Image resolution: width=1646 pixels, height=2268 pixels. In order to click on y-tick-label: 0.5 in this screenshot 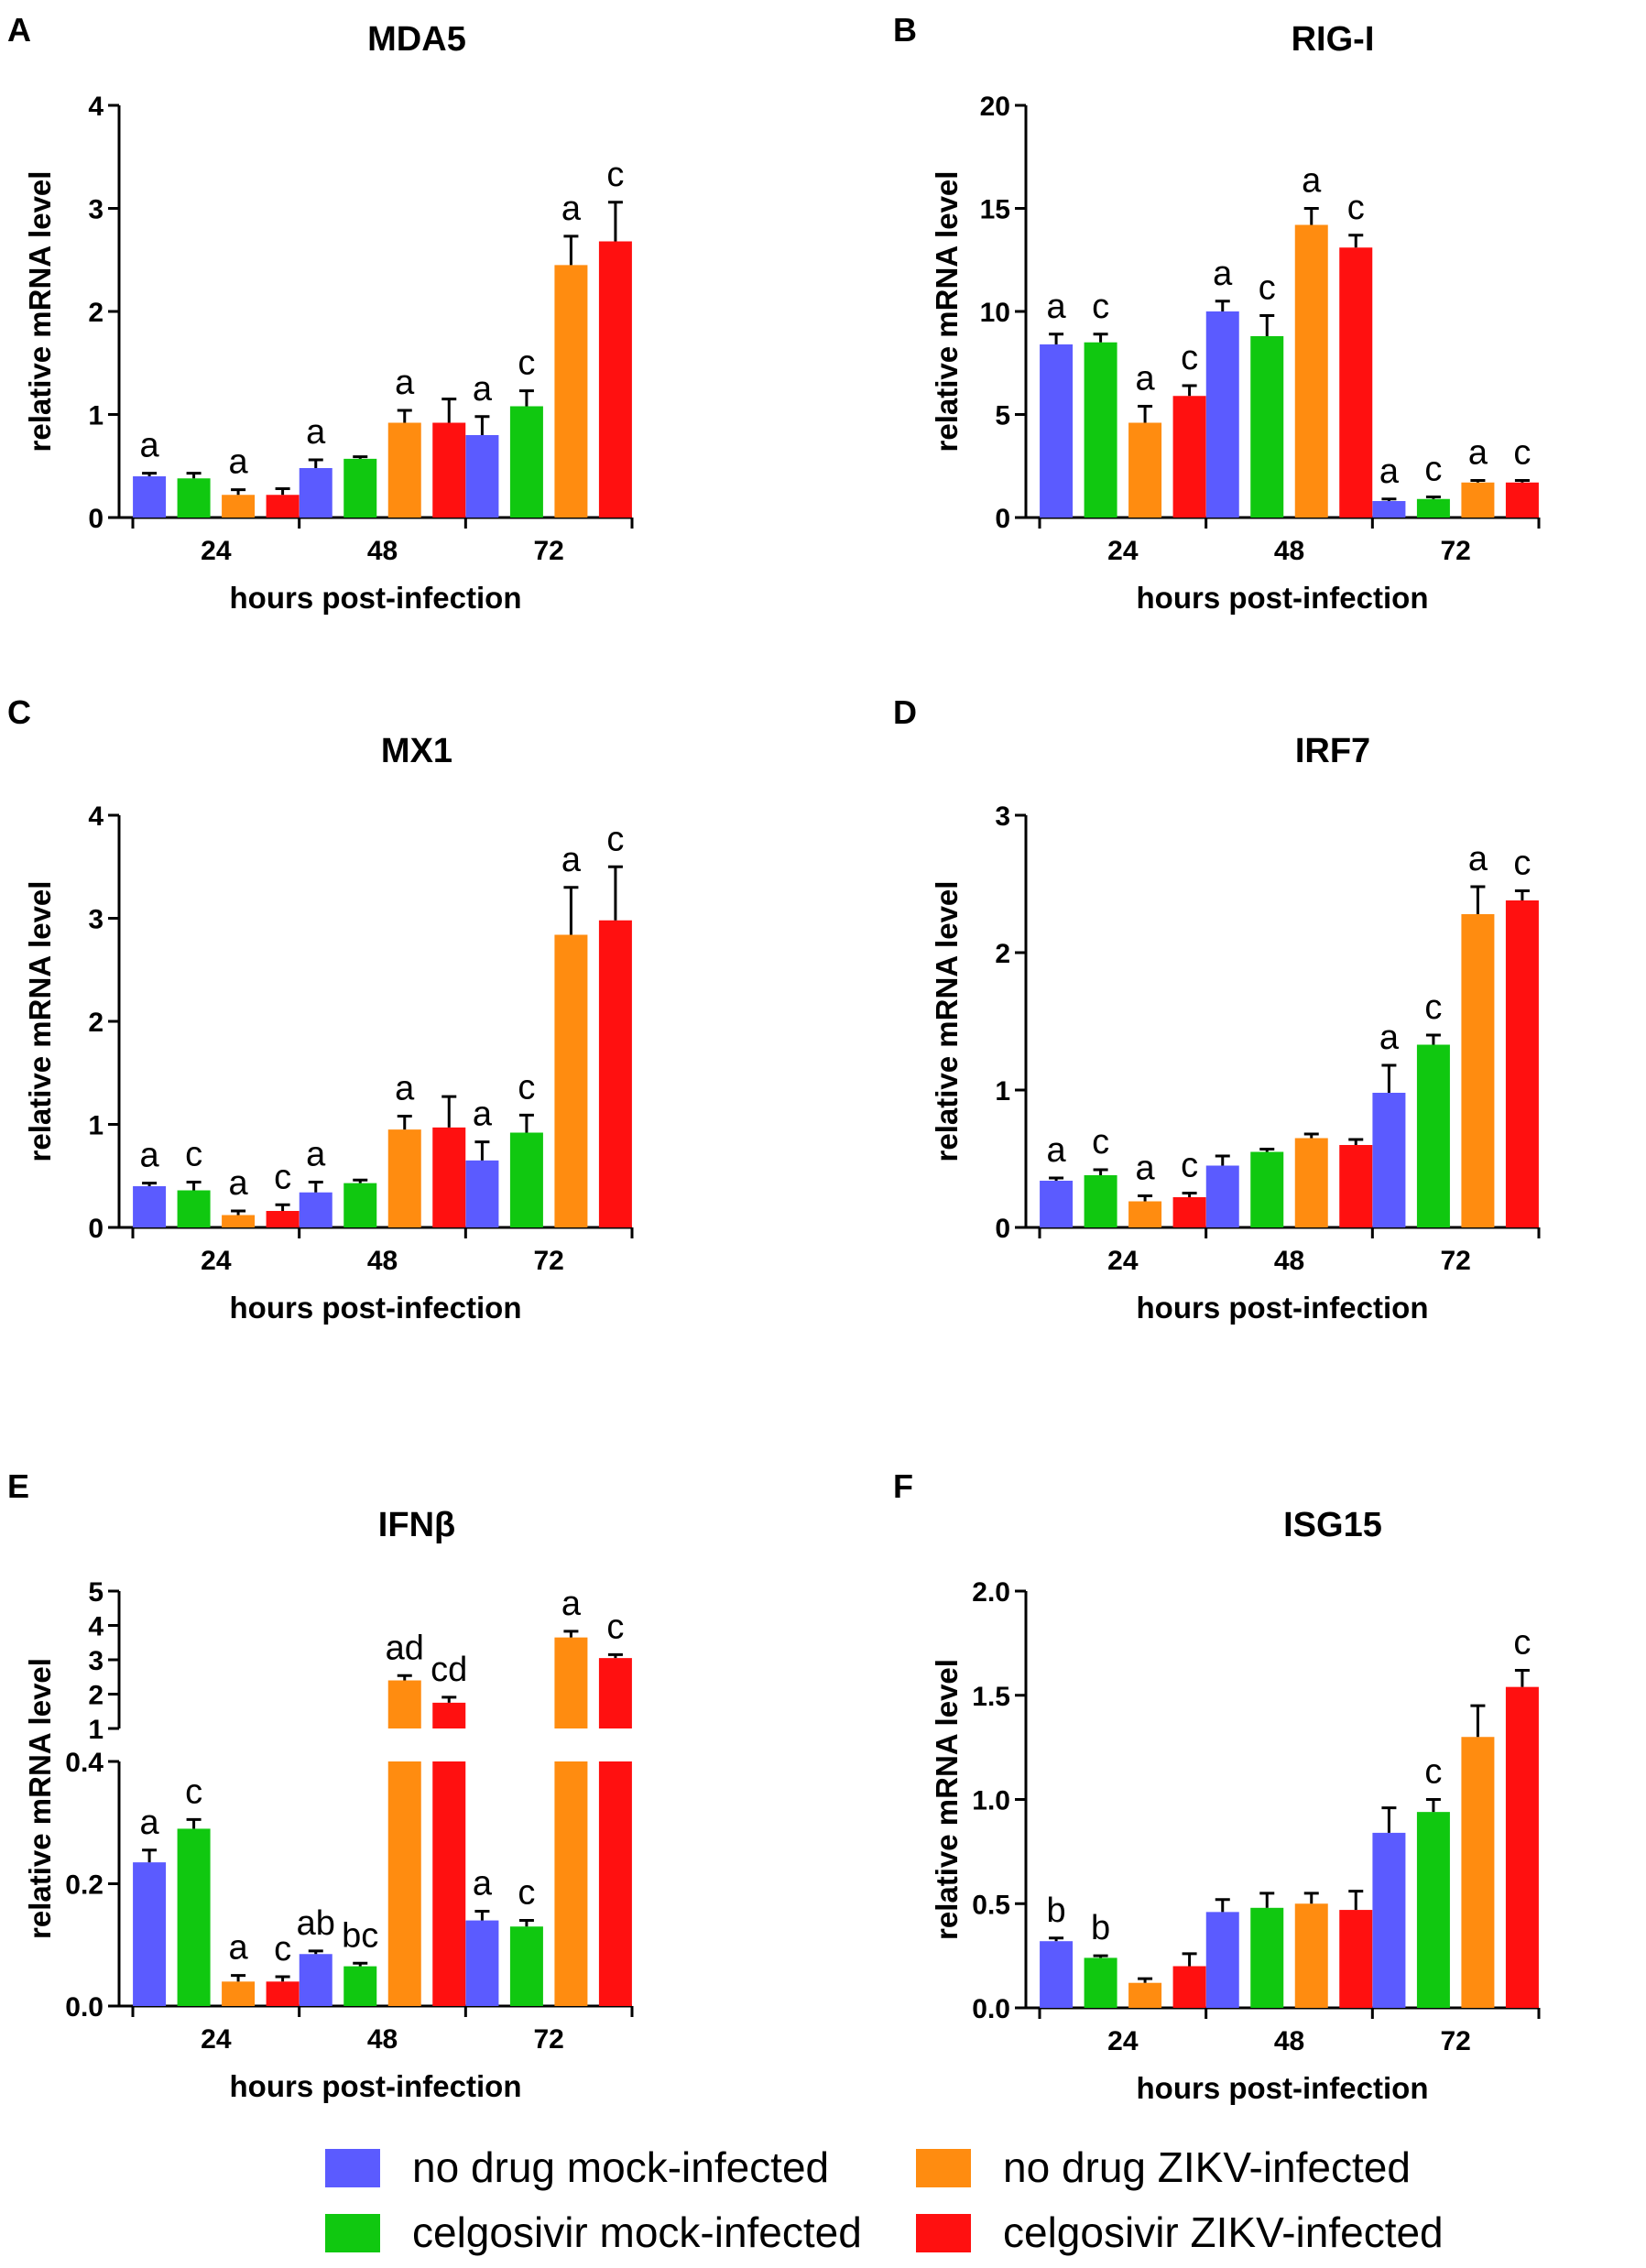, I will do `click(991, 1905)`.